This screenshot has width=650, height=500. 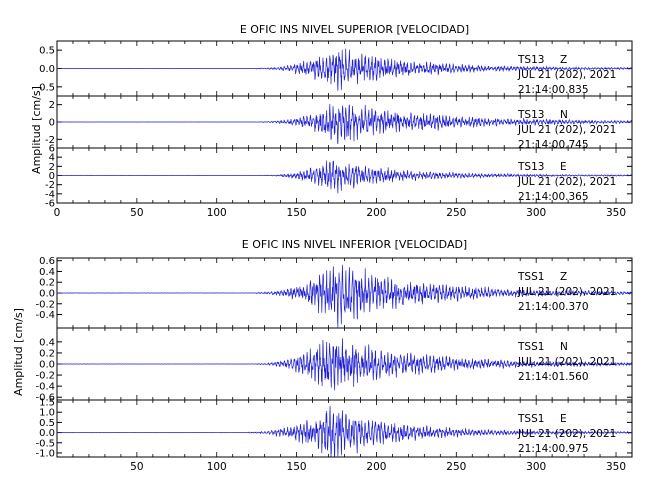 I want to click on y-tick-label: -0.6, so click(x=45, y=398).